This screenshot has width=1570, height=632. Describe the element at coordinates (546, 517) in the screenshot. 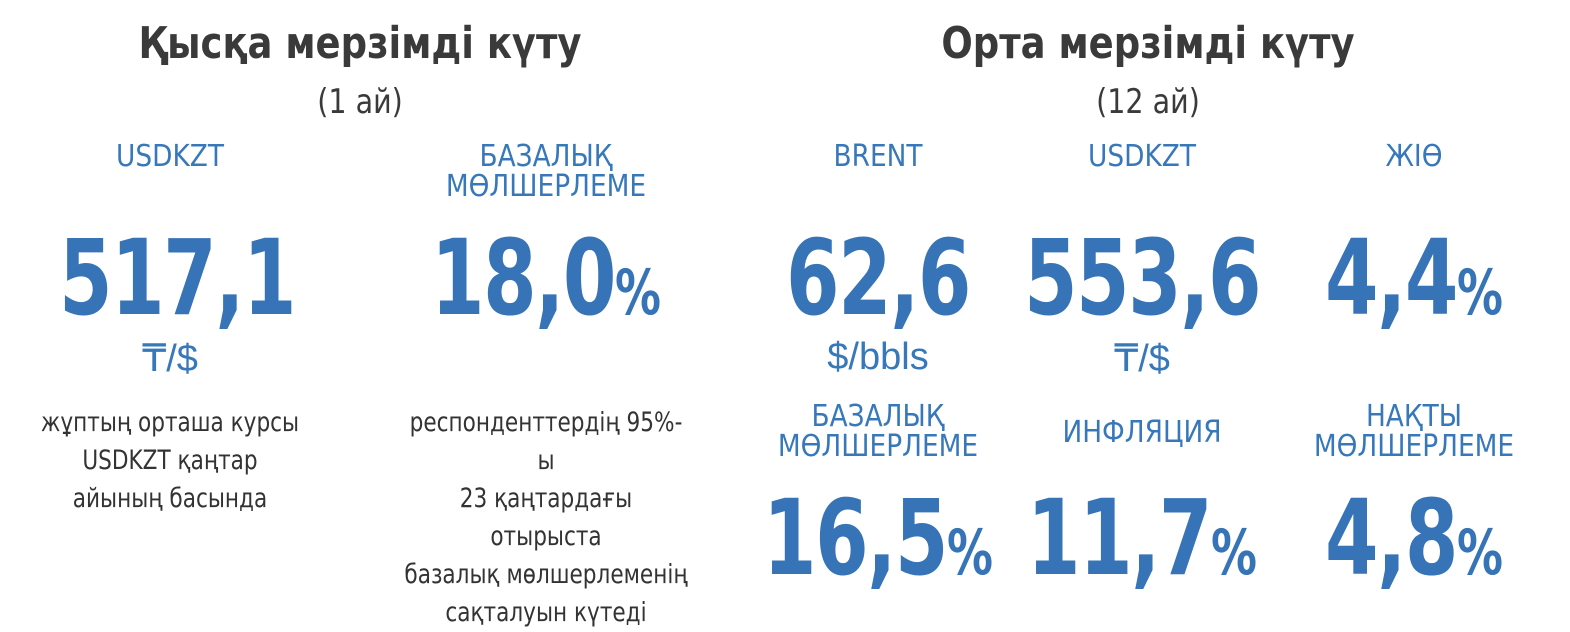

I see `note-line: 23 қаңтардағы отырыста` at that location.